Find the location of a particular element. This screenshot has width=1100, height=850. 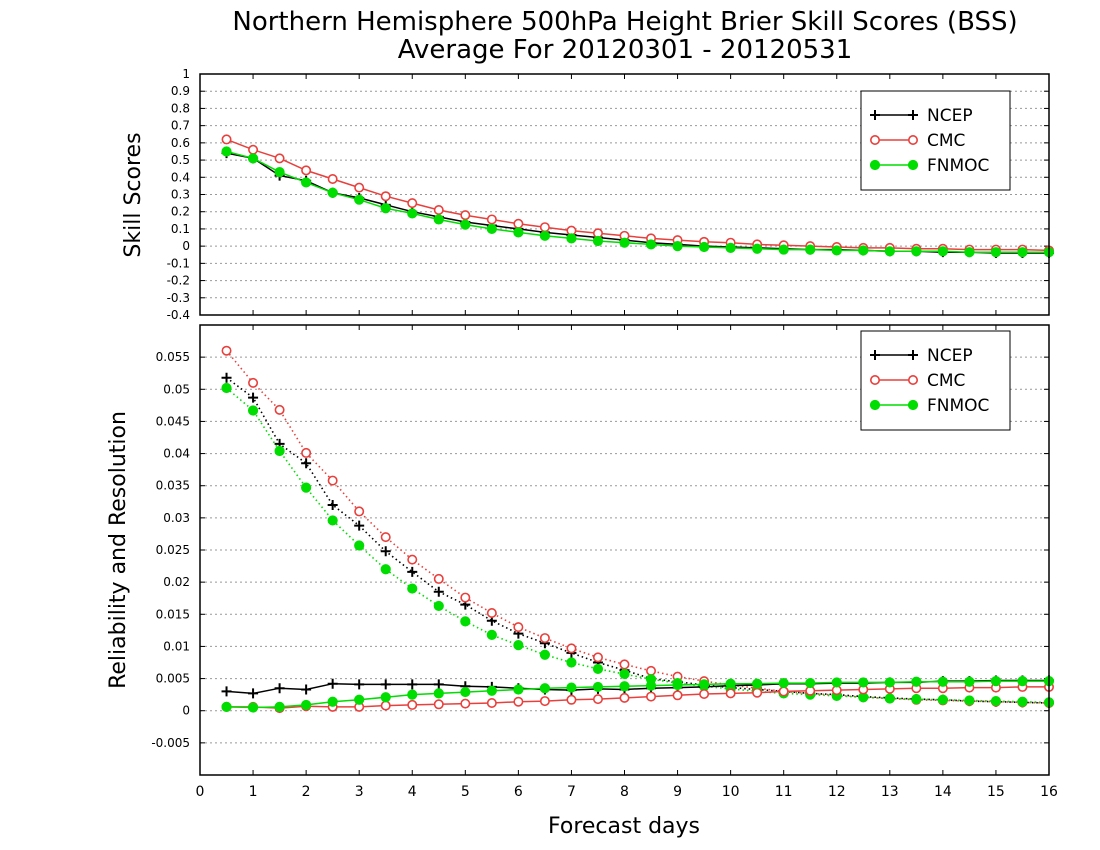

series-cmc-solid is located at coordinates (638, 697).